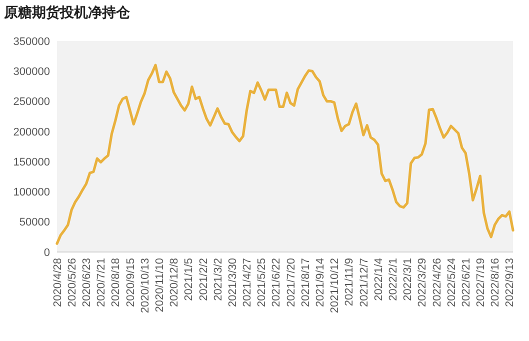  I want to click on y-tick-label: 0, so click(47, 252).